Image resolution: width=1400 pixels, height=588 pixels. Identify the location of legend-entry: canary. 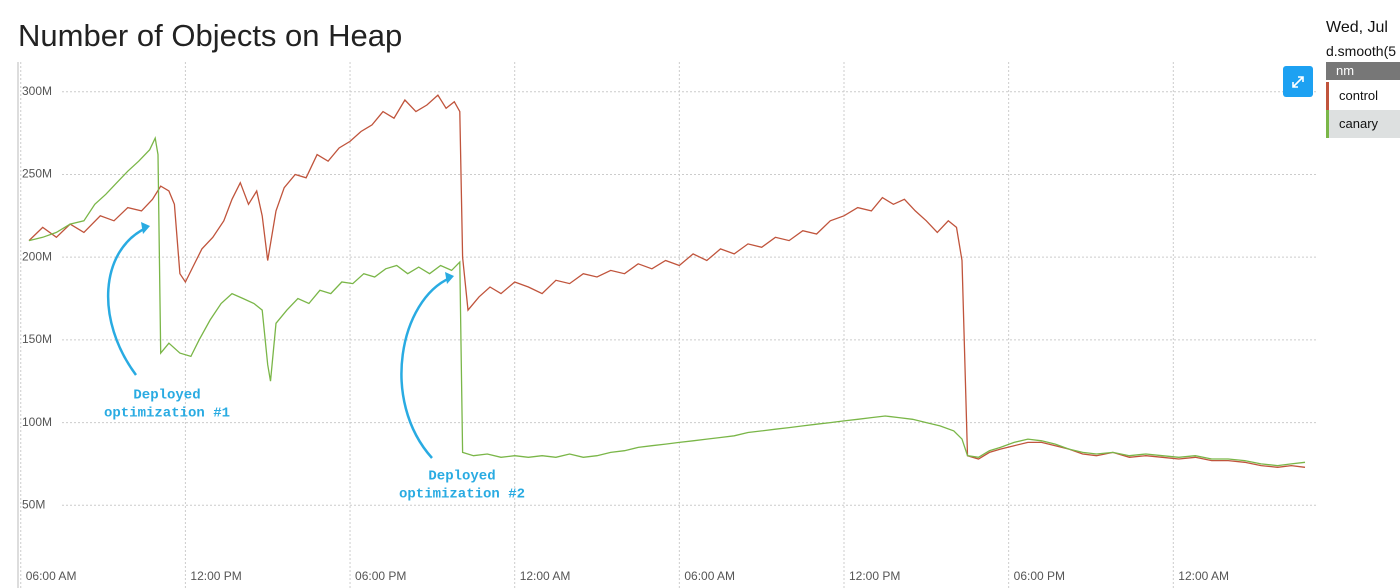
(1363, 124).